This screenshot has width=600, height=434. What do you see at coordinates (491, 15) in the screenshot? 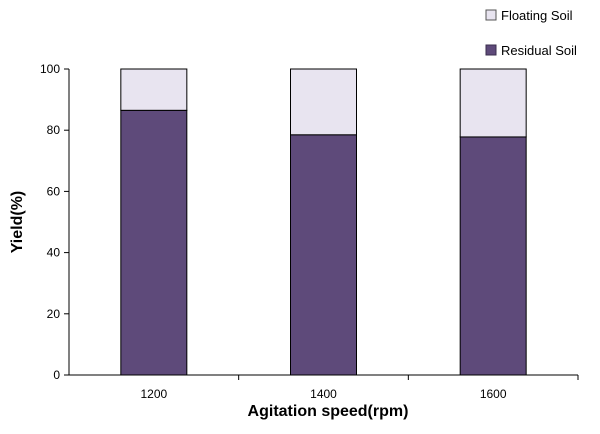
I see `legend-swatch-floating-soil` at bounding box center [491, 15].